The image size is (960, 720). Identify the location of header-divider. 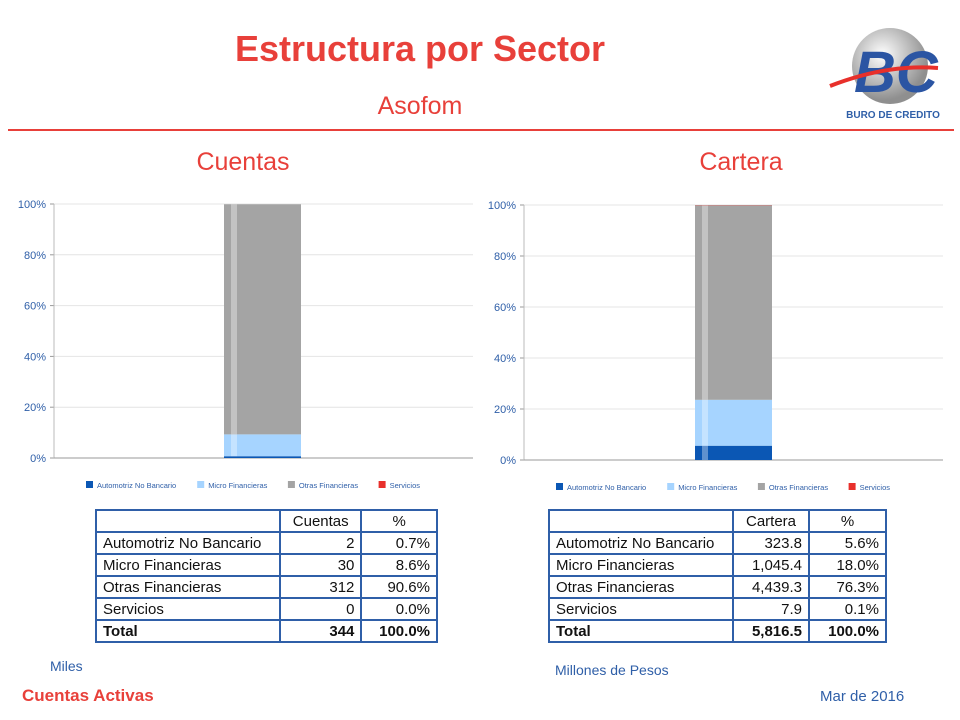
(481, 130).